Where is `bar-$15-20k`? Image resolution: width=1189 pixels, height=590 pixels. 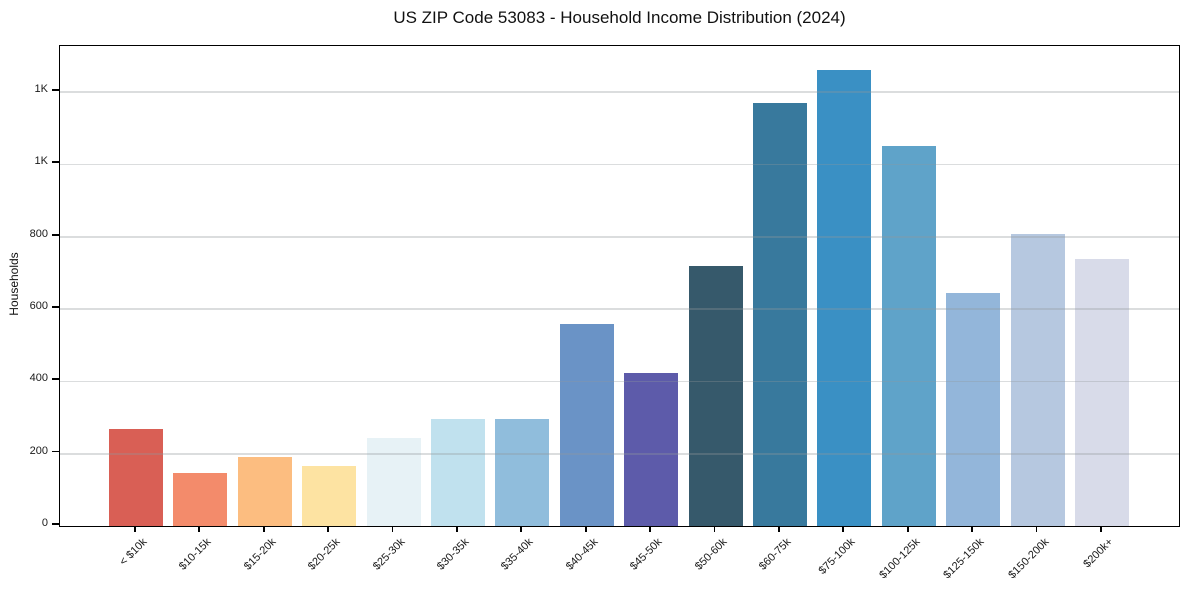
bar-$15-20k is located at coordinates (264, 491).